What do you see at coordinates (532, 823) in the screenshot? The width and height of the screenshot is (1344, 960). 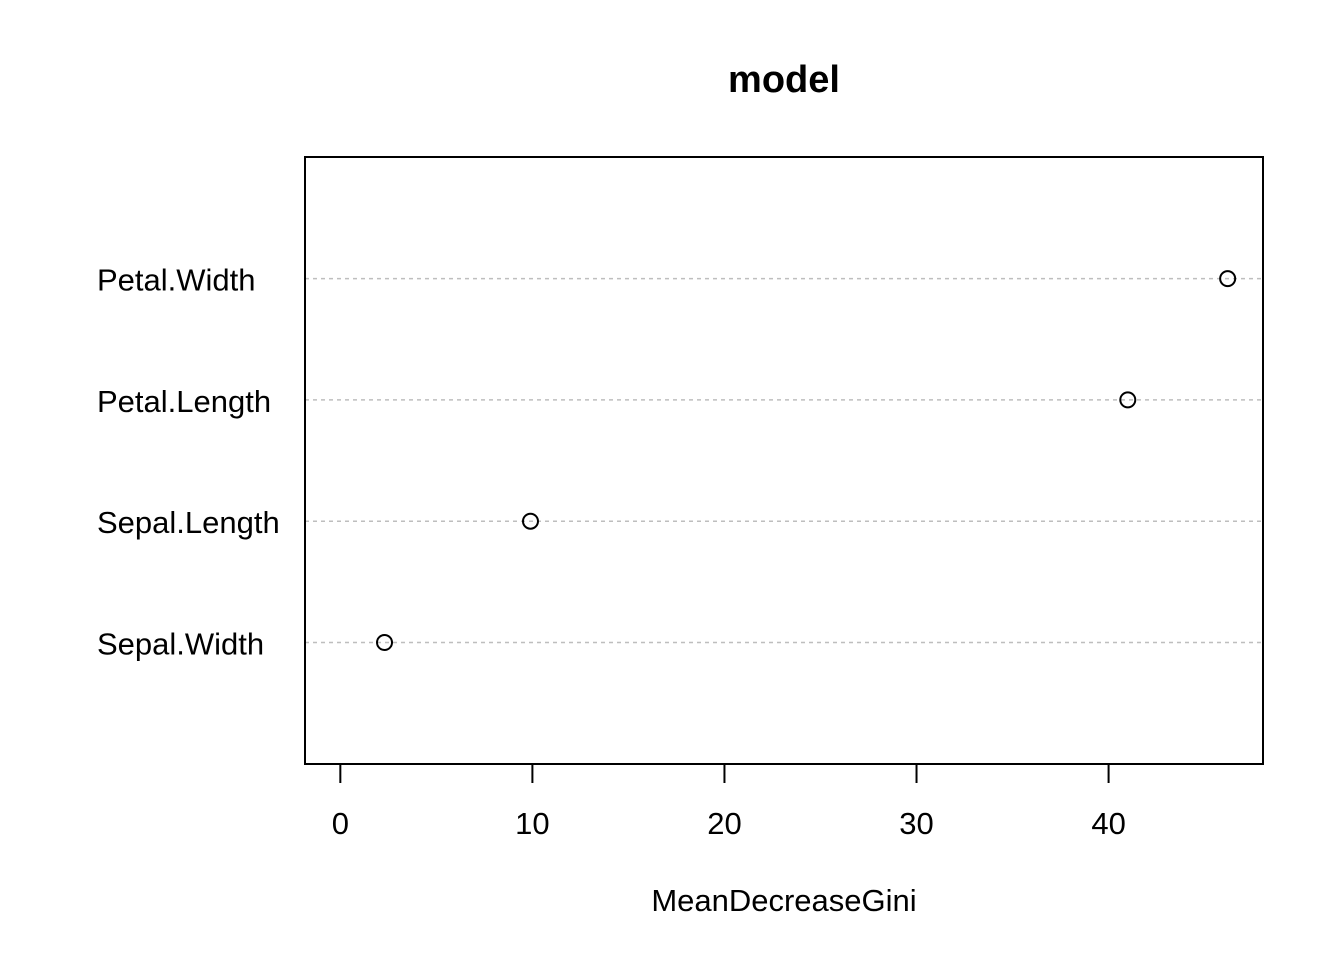 I see `x-tick-label: 10` at bounding box center [532, 823].